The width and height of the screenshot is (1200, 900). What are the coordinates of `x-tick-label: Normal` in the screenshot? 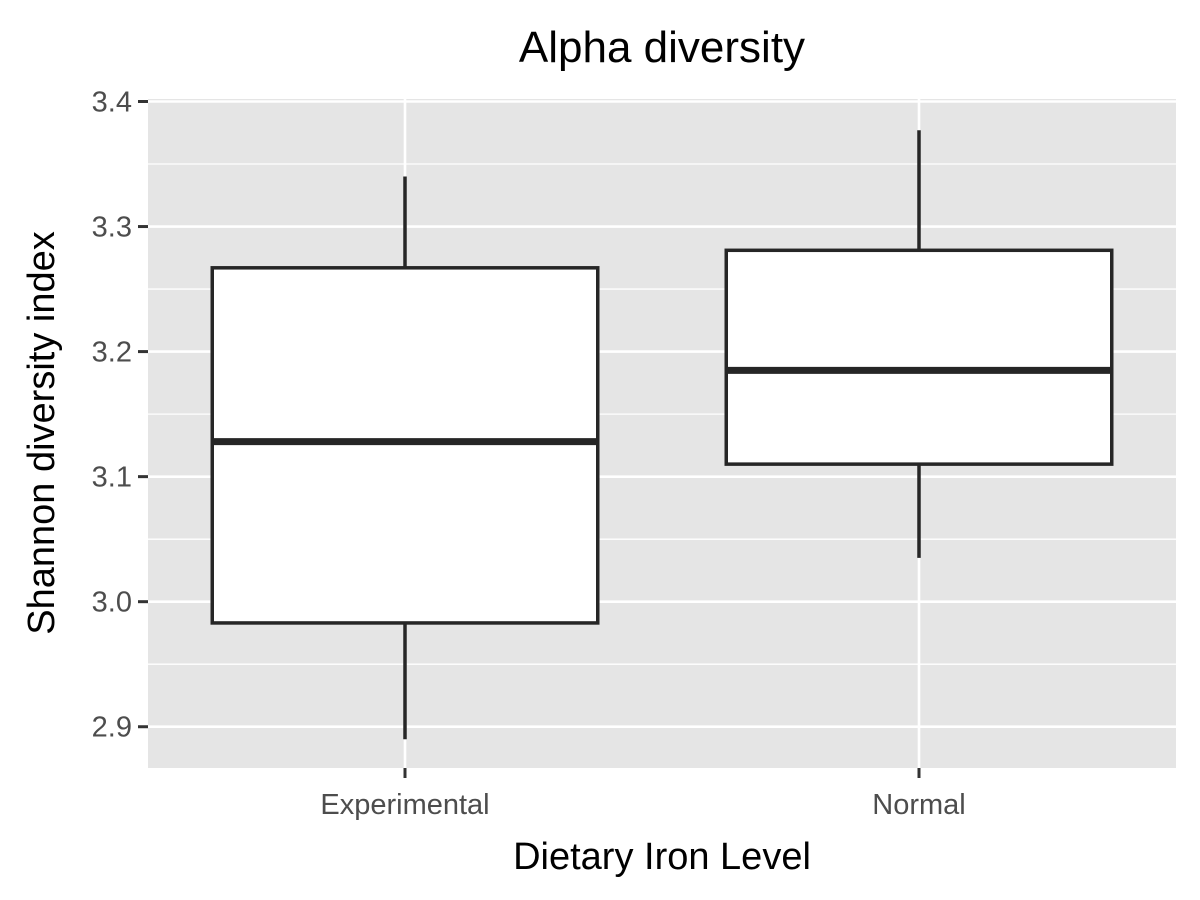 It's located at (918, 805).